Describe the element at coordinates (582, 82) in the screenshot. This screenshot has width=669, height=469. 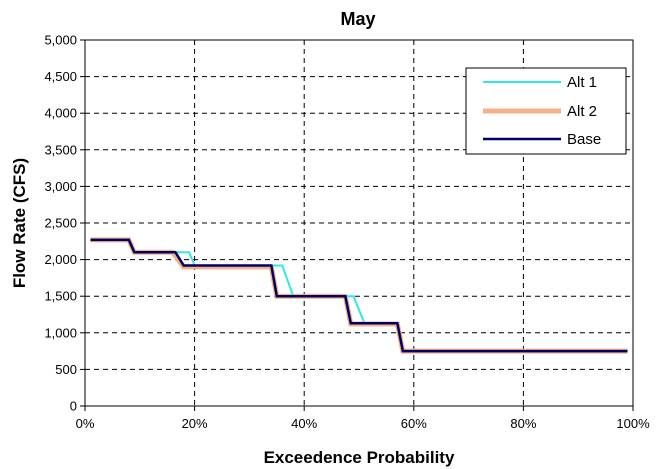
I see `legend-label-alt-1: Alt 1` at that location.